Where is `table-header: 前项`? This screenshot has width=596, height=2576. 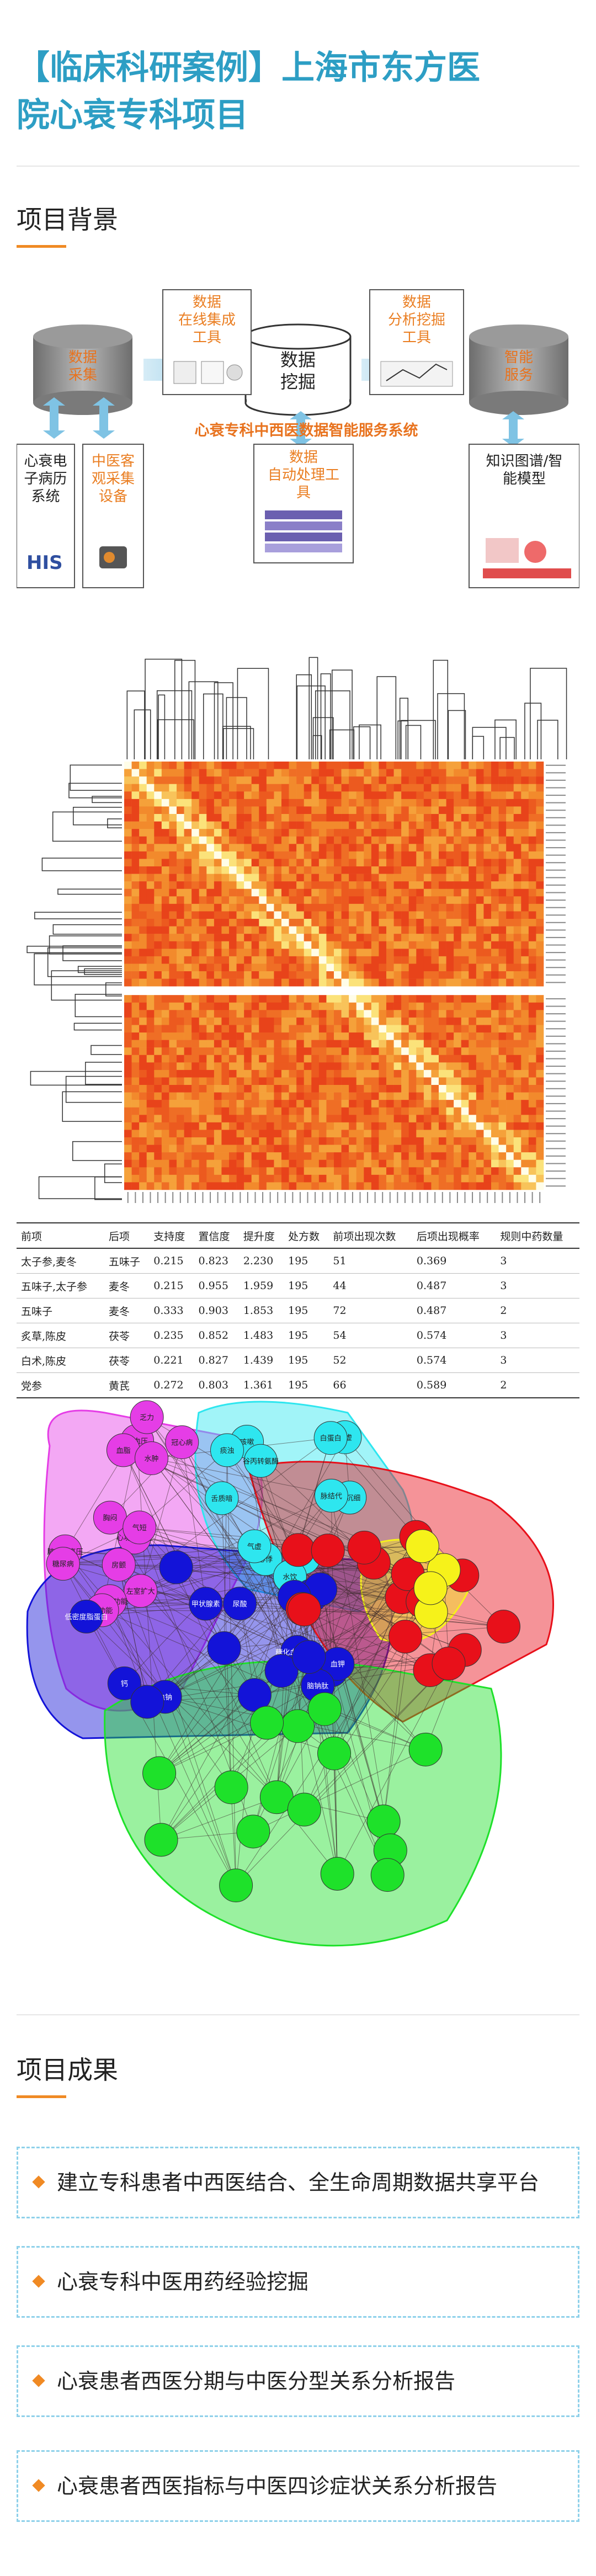
table-header: 前项 is located at coordinates (60, 1235).